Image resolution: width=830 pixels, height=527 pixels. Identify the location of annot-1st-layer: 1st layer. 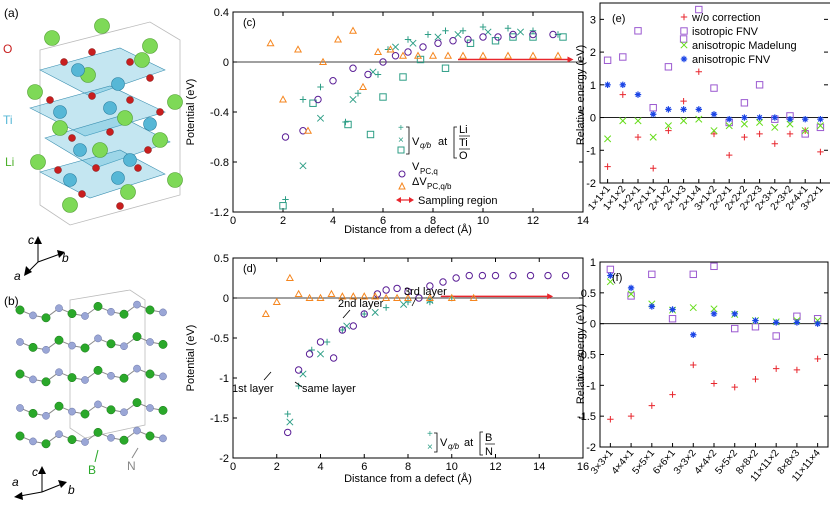
(253, 389).